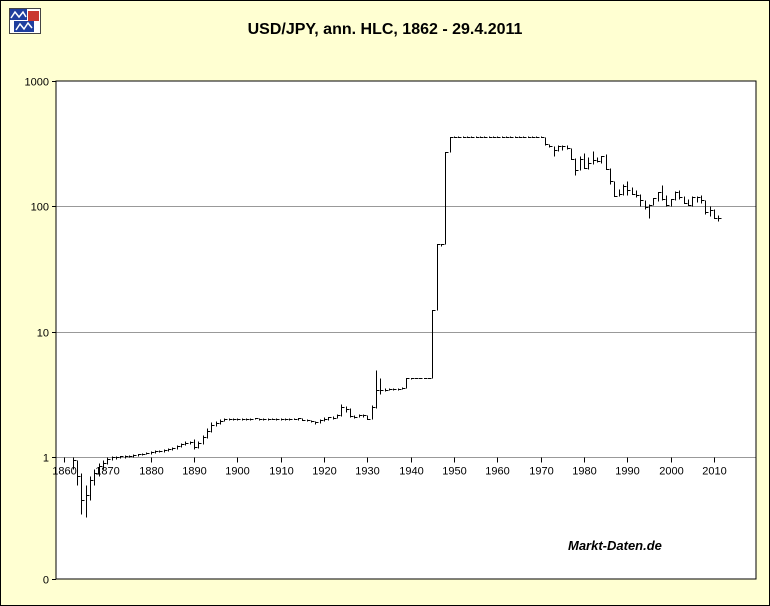 This screenshot has width=770, height=606. I want to click on svg-text: 1970, so click(541, 472).